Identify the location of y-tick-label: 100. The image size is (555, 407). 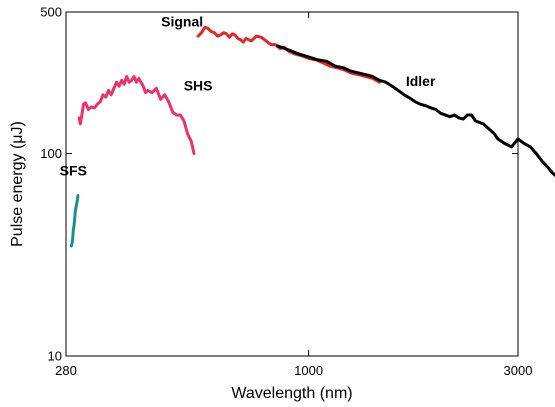
(51, 153).